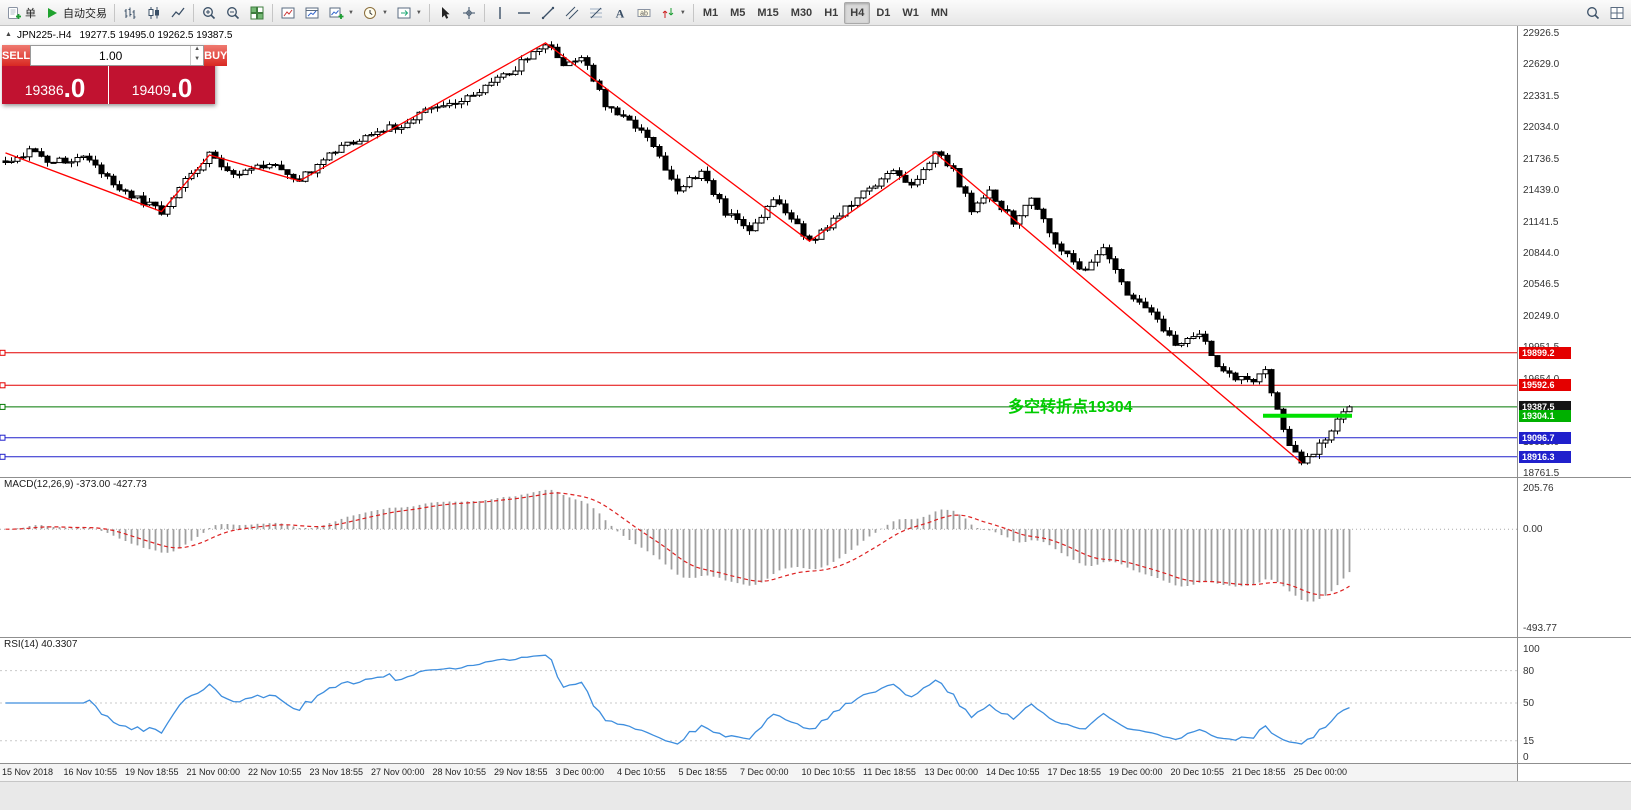  Describe the element at coordinates (370, 13) in the screenshot. I see `clock-icon` at that location.